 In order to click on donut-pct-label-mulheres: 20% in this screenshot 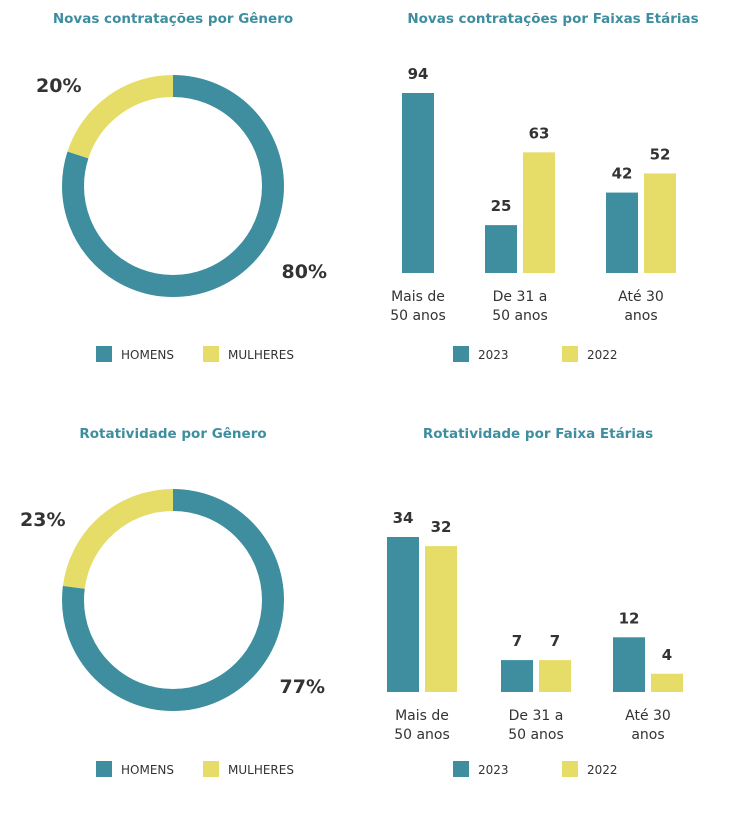, I will do `click(58, 86)`.